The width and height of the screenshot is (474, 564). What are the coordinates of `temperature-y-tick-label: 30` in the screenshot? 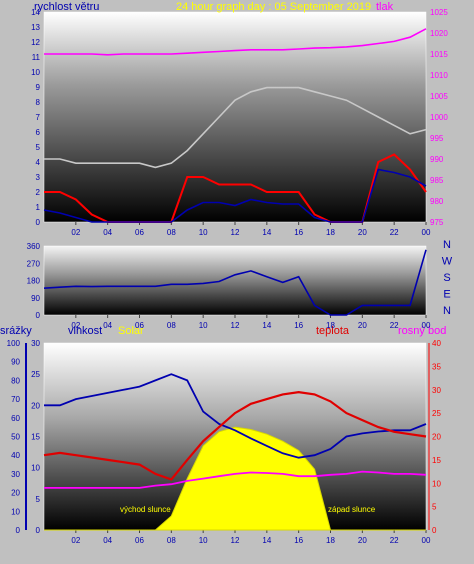 It's located at (436, 390).